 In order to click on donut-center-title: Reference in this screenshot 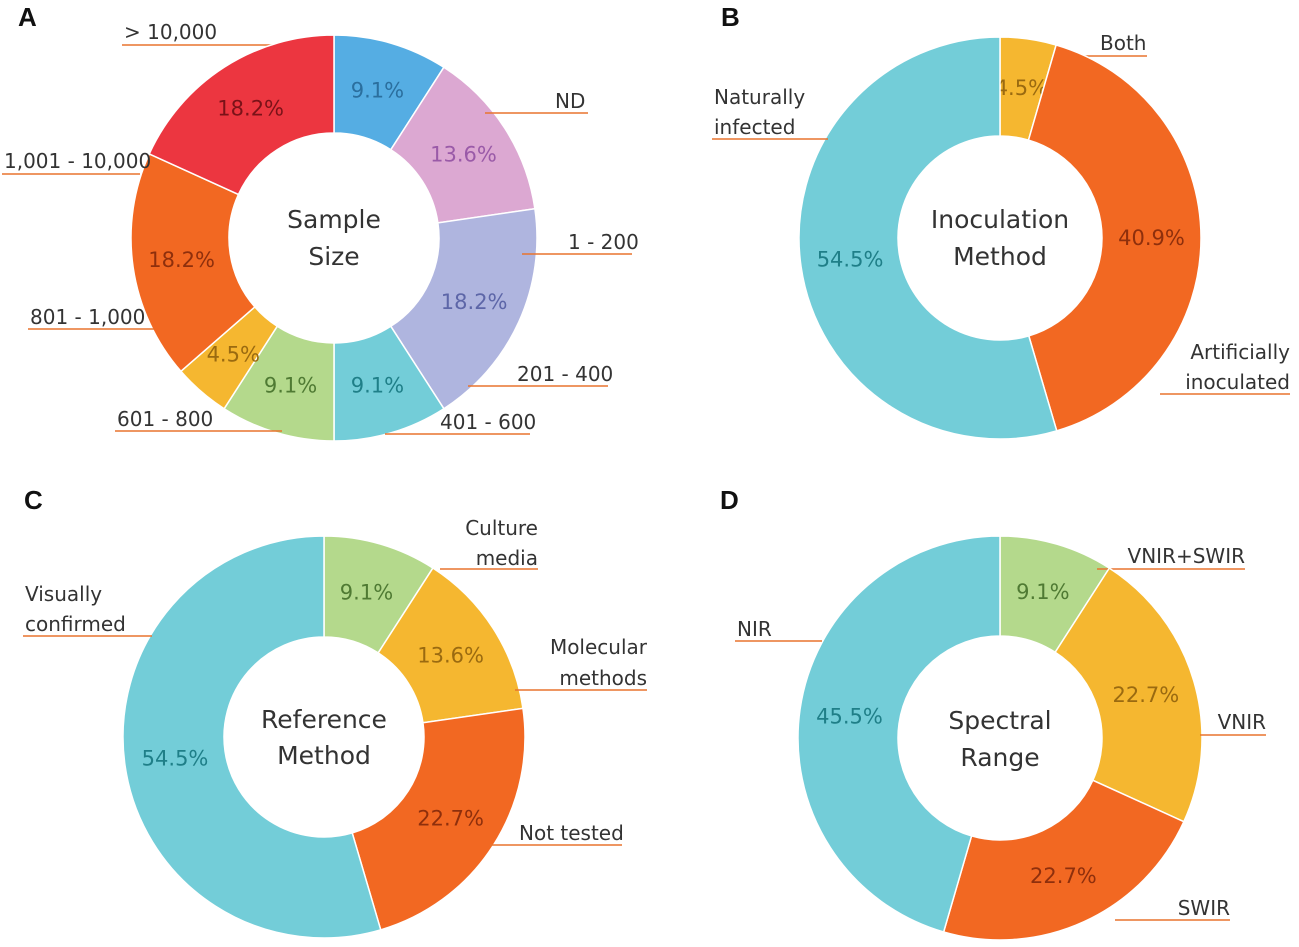, I will do `click(324, 719)`.